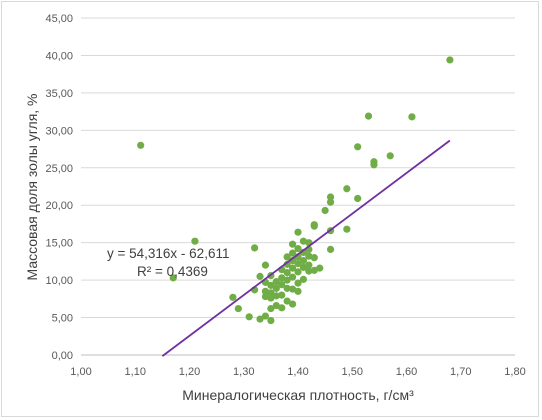 The image size is (542, 420). Describe the element at coordinates (298, 395) in the screenshot. I see `x-axis-title: Минералогическая плотность, г/см³` at that location.